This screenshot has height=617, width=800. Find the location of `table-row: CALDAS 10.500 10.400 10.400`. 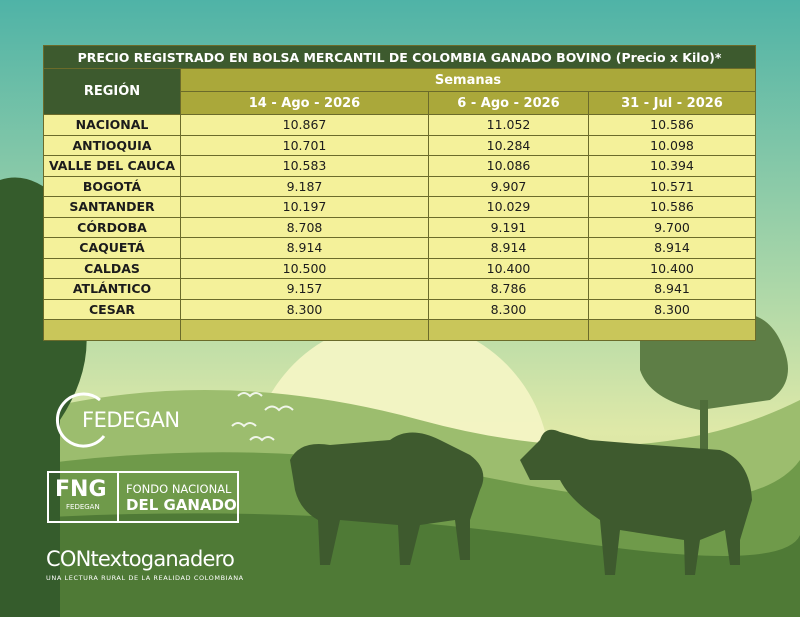

table-row: CALDAS 10.500 10.400 10.400 is located at coordinates (399, 268).